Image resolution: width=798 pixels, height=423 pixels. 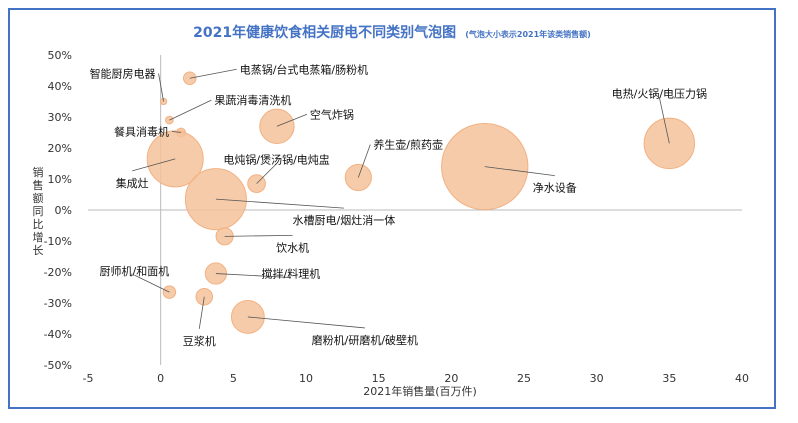 I want to click on chart-subtitle: (气泡大小表示2021年该类销售额), so click(x=528, y=34).